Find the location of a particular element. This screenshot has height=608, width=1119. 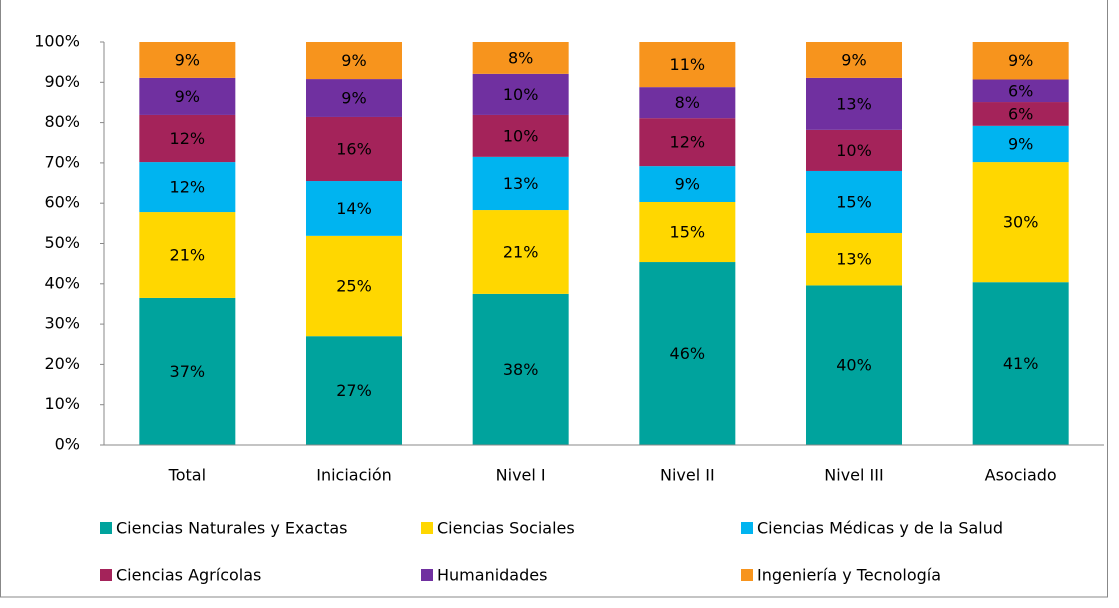

value-label: 25% is located at coordinates (354, 286).